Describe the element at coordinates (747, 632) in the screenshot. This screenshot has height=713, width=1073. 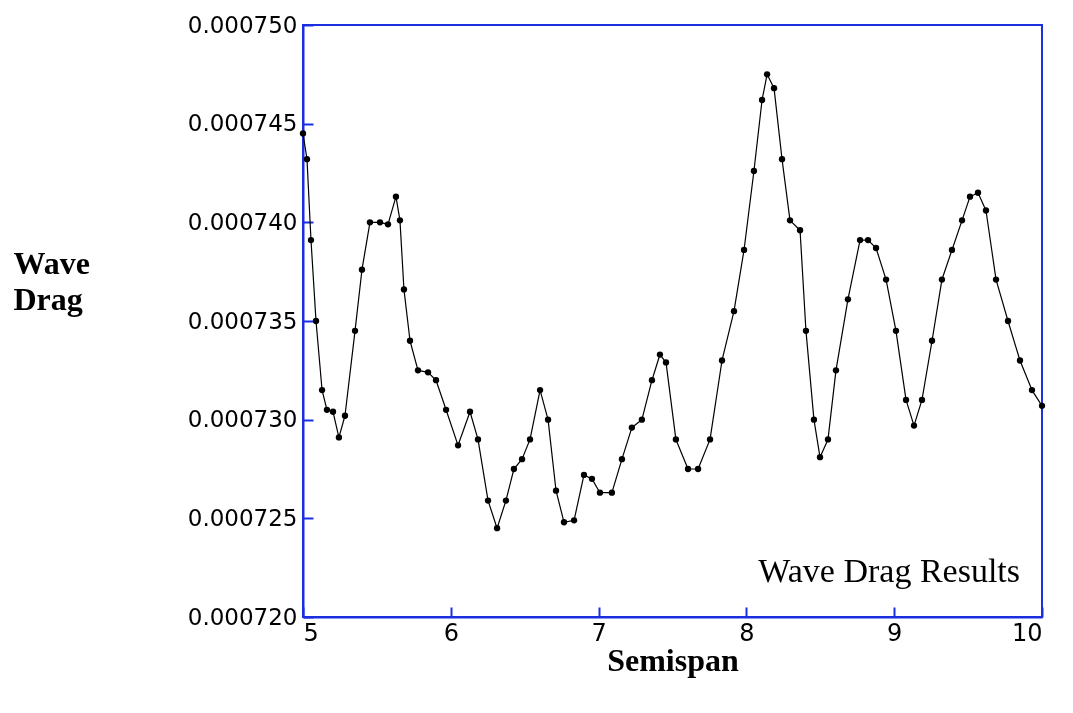
I see `x-tick-label: 8` at that location.